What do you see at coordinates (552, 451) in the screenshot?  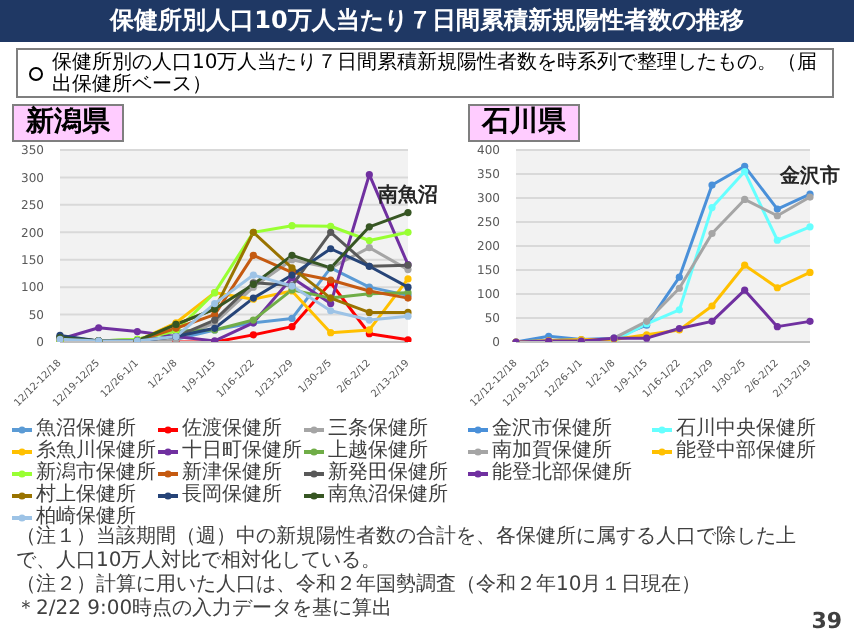 I see `legend-label: 南加賀保健所` at bounding box center [552, 451].